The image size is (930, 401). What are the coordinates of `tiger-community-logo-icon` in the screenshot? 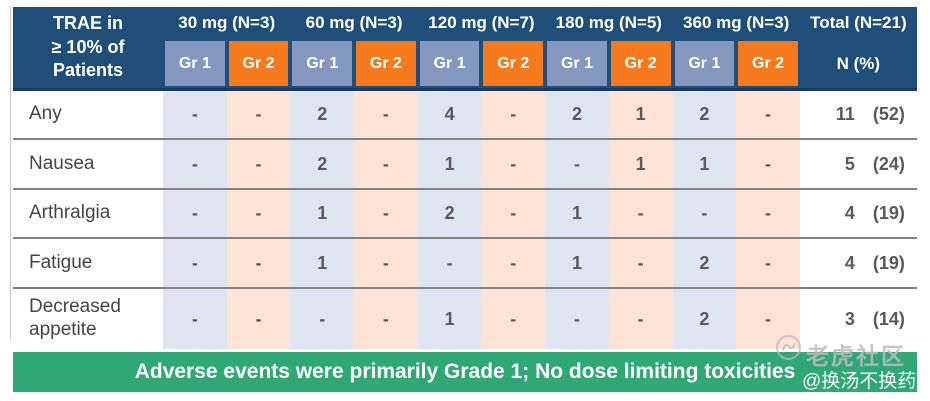 It's located at (788, 347).